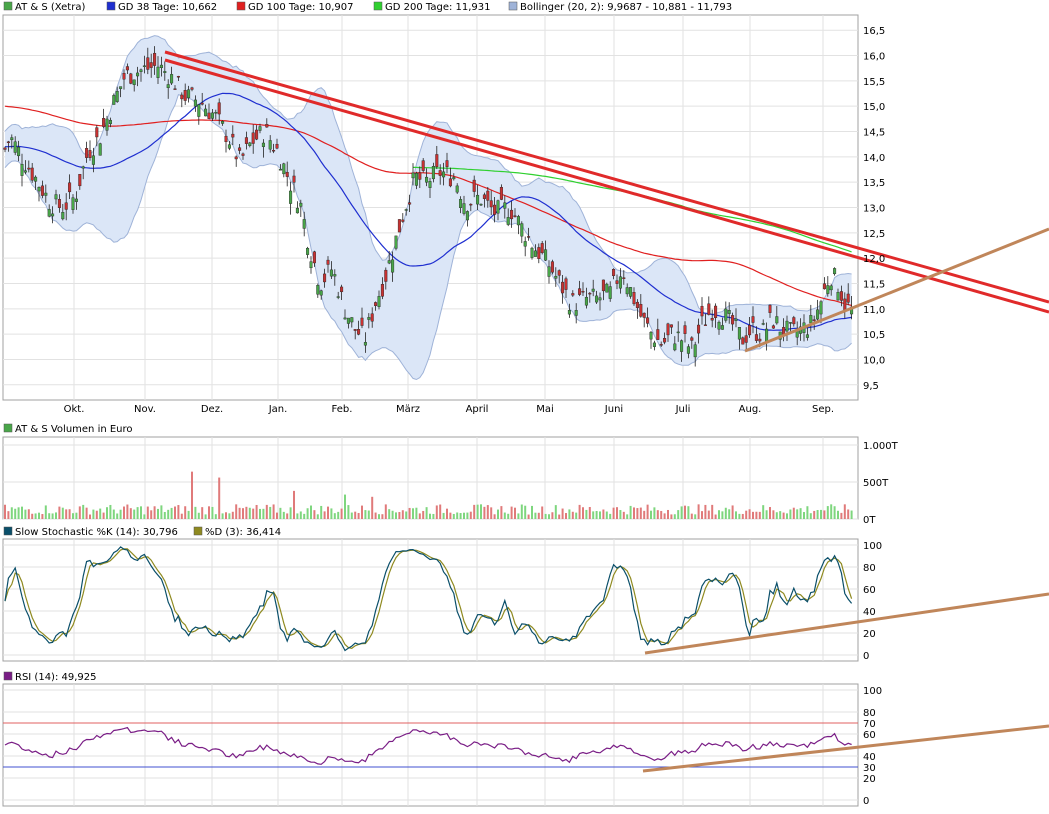 The image size is (1049, 814). What do you see at coordinates (872, 546) in the screenshot?
I see `stochastic-y-tick-label: 100` at bounding box center [872, 546].